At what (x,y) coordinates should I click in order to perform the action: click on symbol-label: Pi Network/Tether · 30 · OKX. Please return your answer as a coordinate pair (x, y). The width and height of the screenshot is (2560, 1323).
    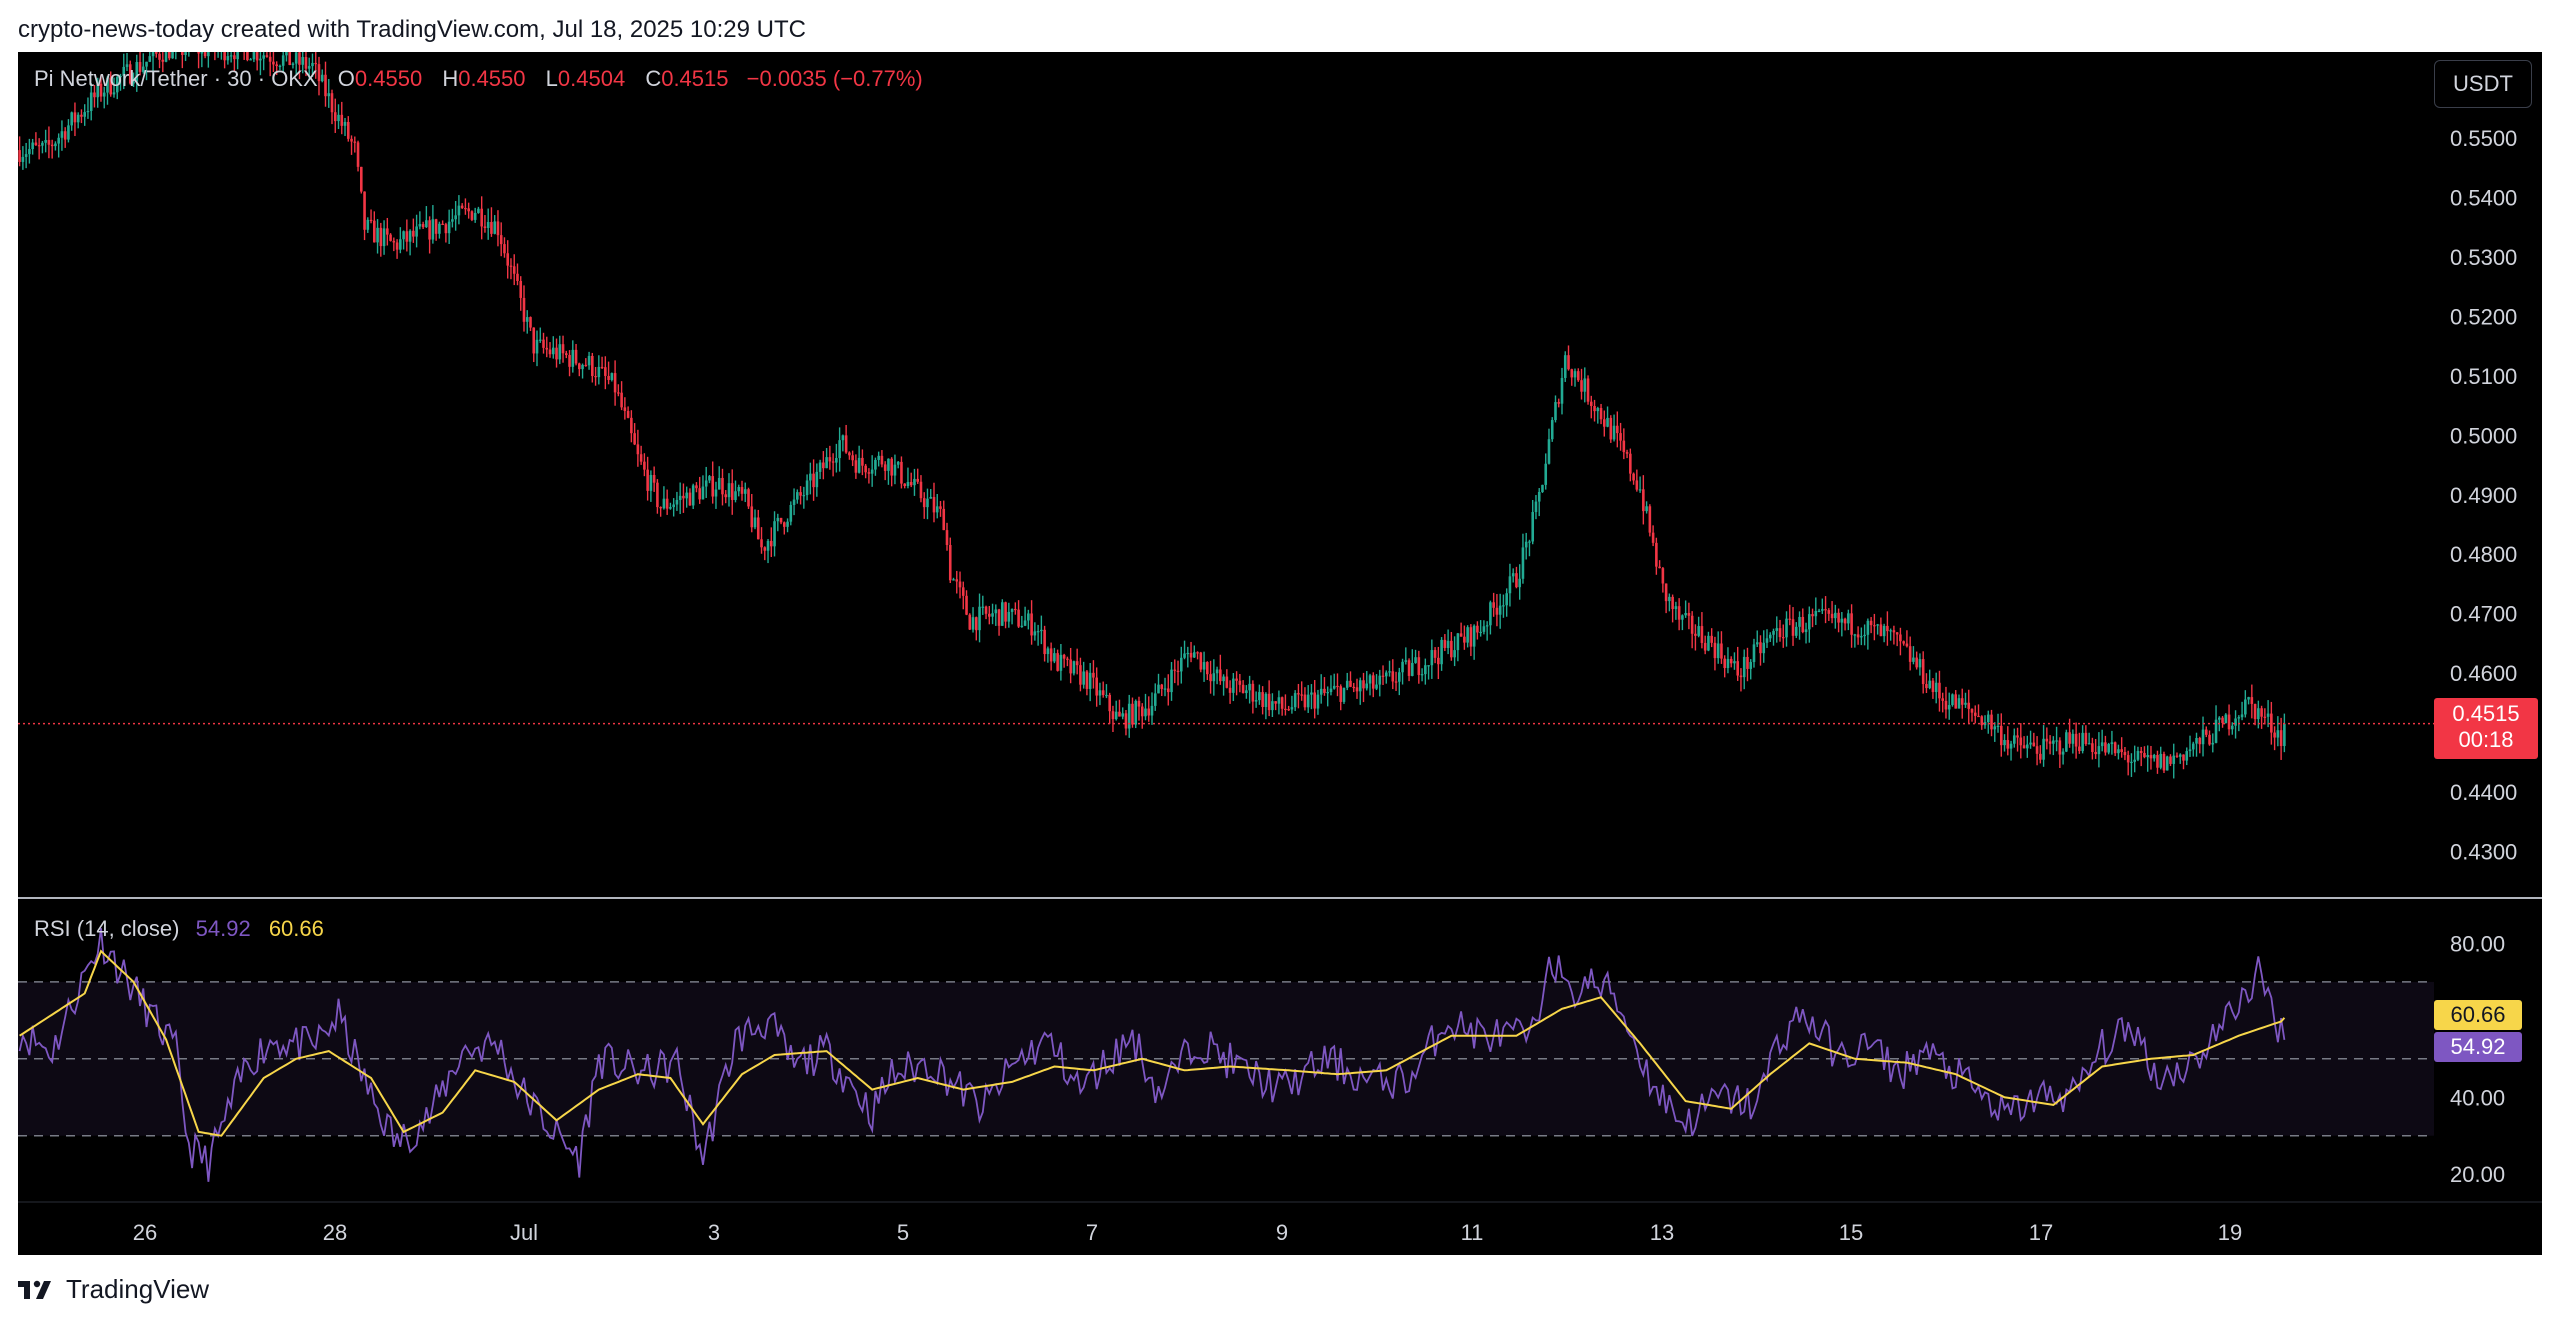
    Looking at the image, I should click on (176, 78).